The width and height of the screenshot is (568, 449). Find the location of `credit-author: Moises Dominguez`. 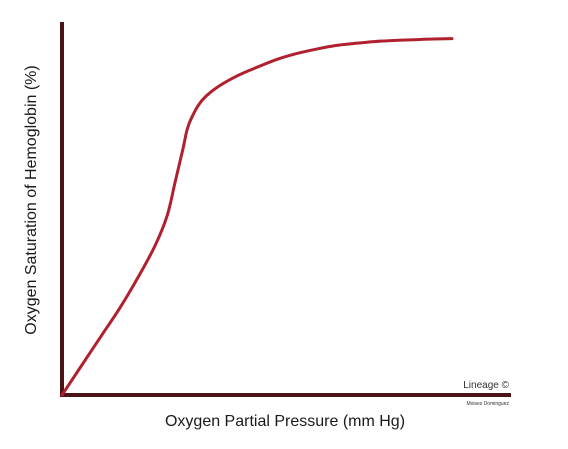

credit-author: Moises Dominguez is located at coordinates (487, 404).